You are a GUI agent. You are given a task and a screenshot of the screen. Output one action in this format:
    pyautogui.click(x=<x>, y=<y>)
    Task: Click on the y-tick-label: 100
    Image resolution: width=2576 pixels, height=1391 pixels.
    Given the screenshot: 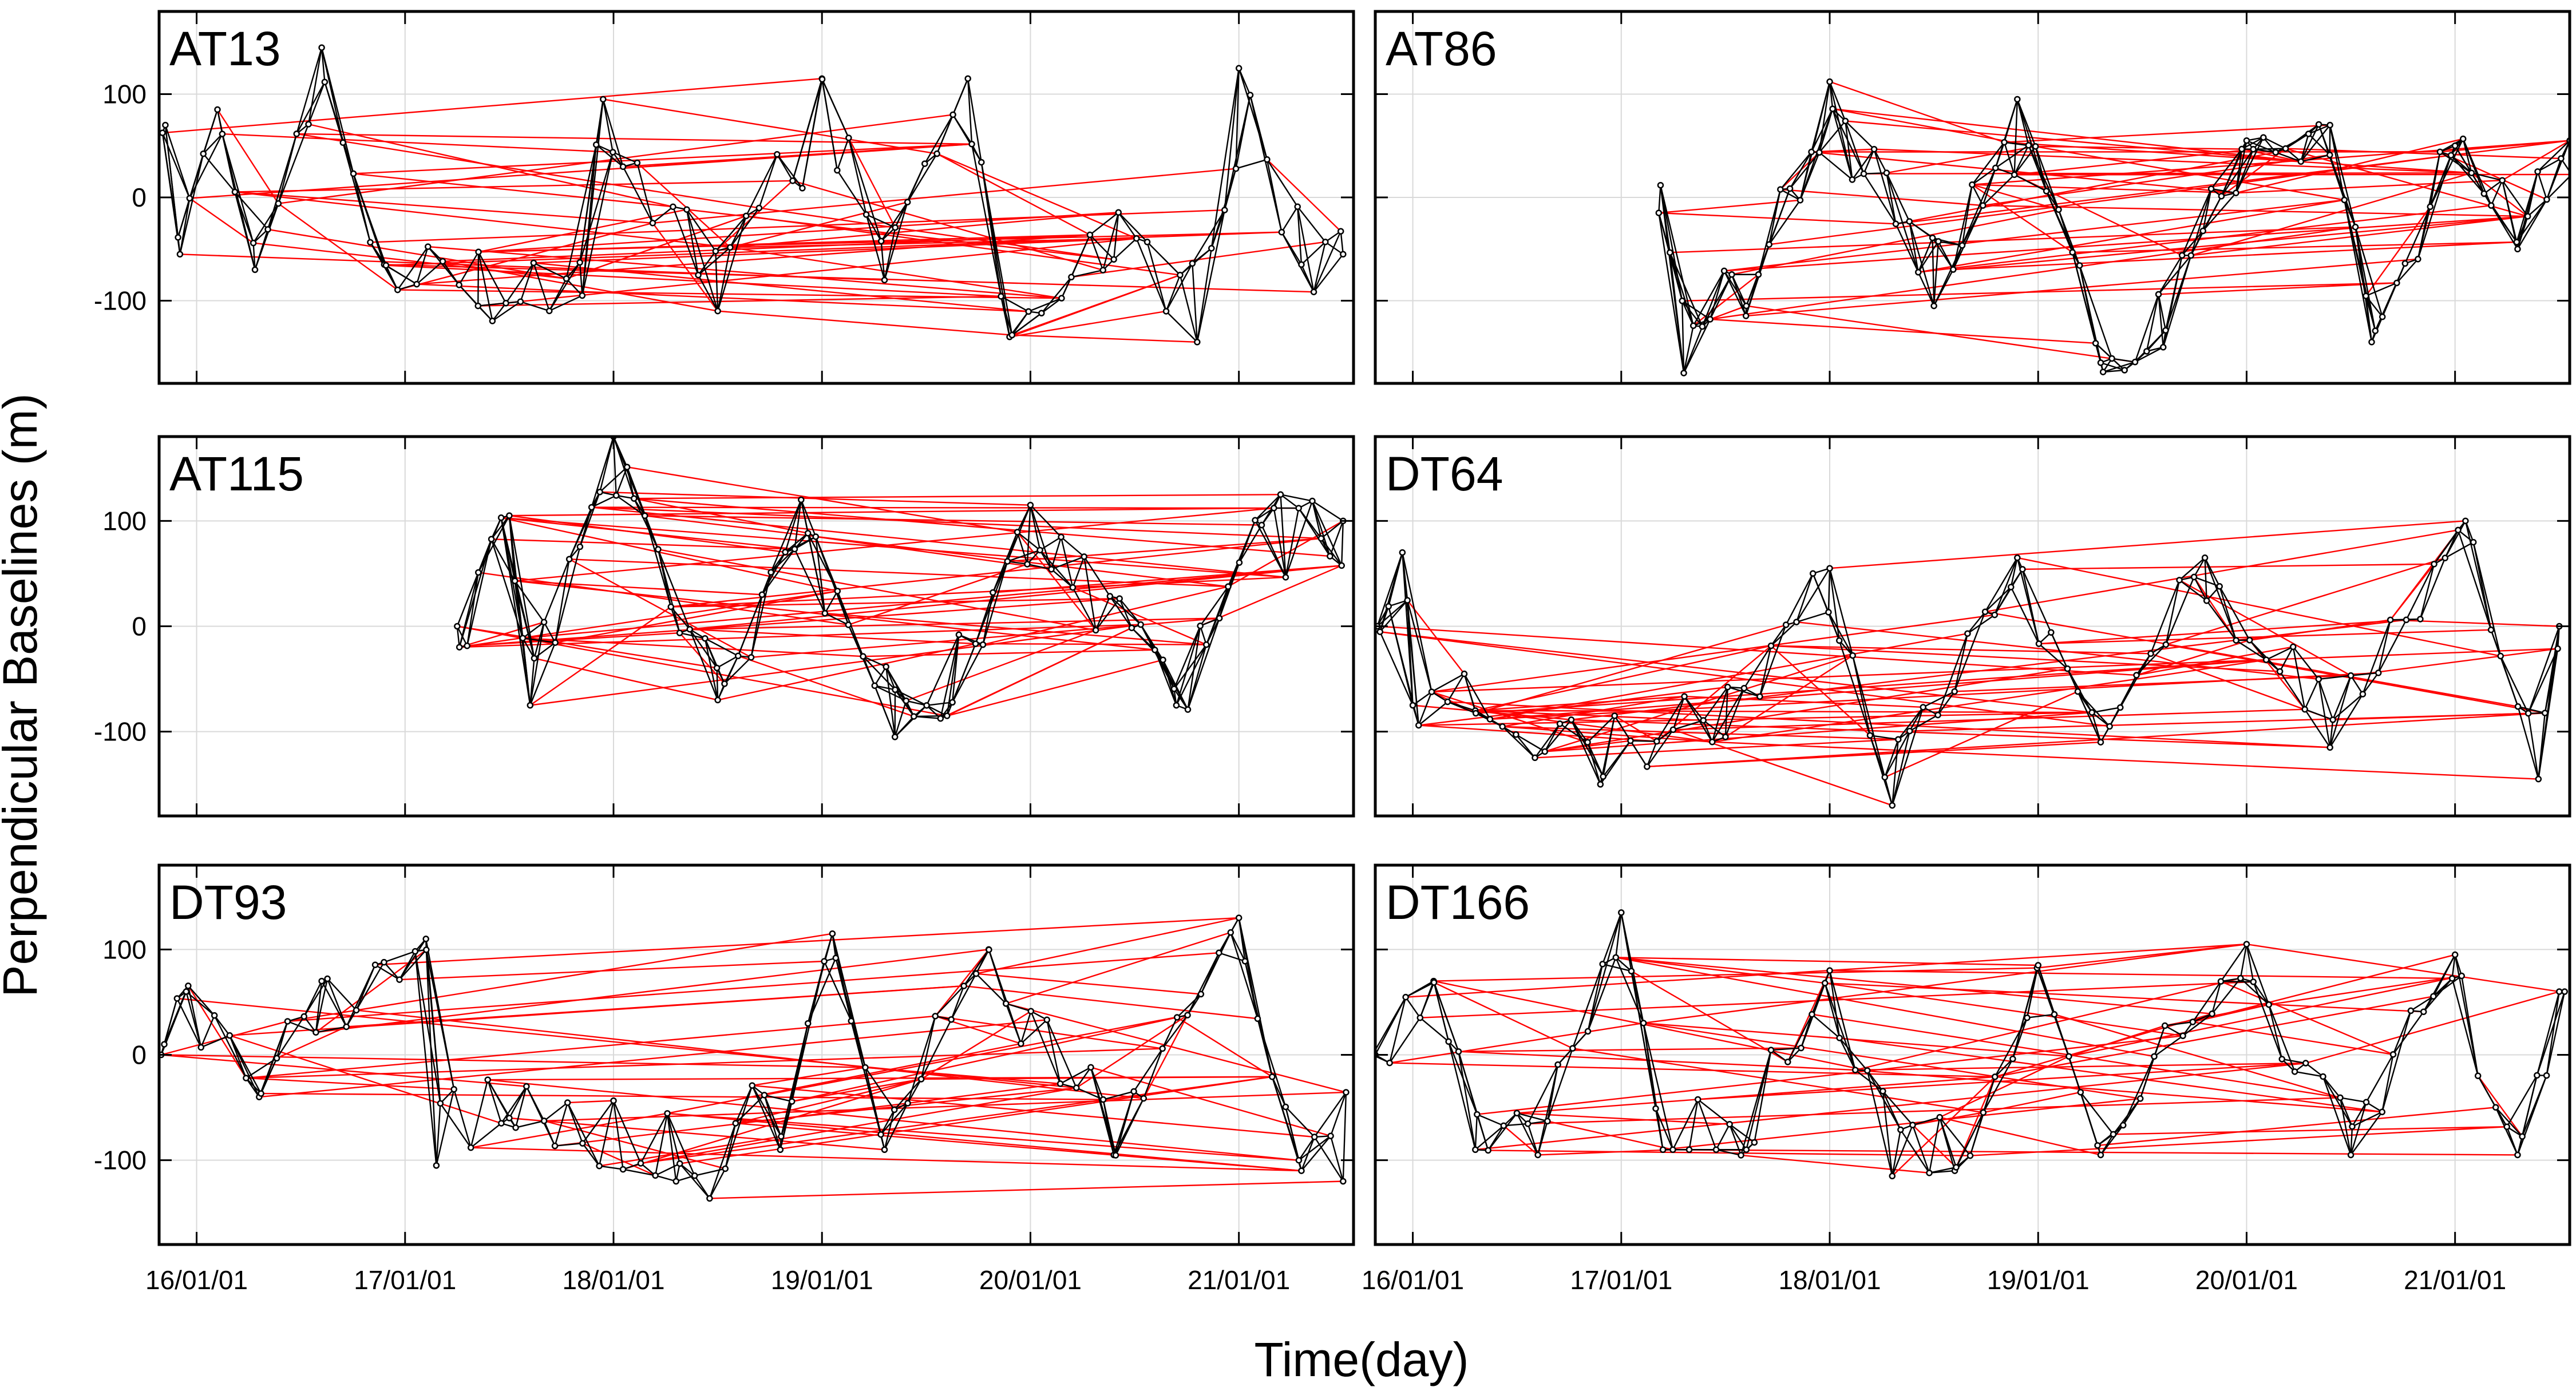 What is the action you would take?
    pyautogui.click(x=124, y=949)
    